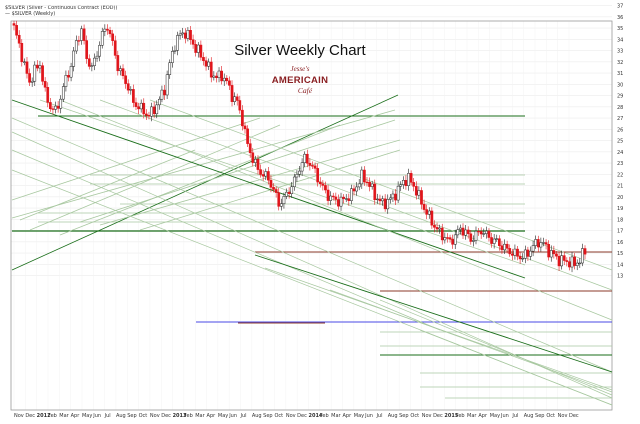 This screenshot has height=424, width=640. Describe the element at coordinates (620, 52) in the screenshot. I see `y-tick-label: 33` at that location.